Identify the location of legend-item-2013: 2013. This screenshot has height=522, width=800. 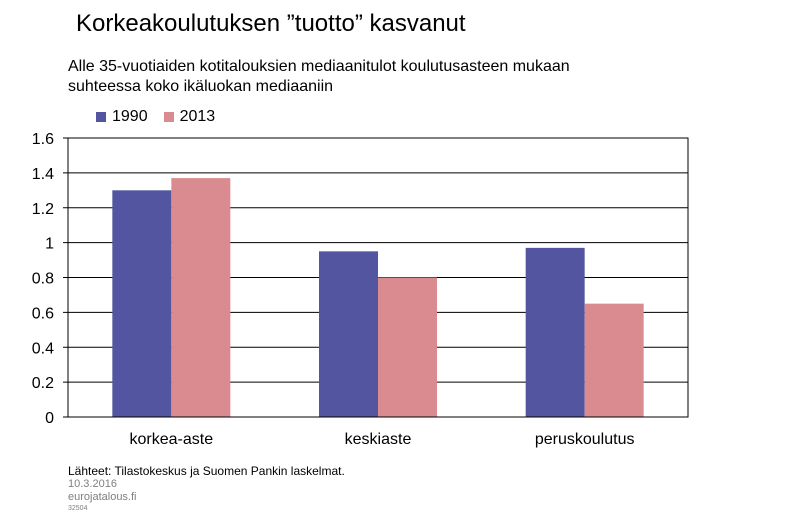
(189, 117).